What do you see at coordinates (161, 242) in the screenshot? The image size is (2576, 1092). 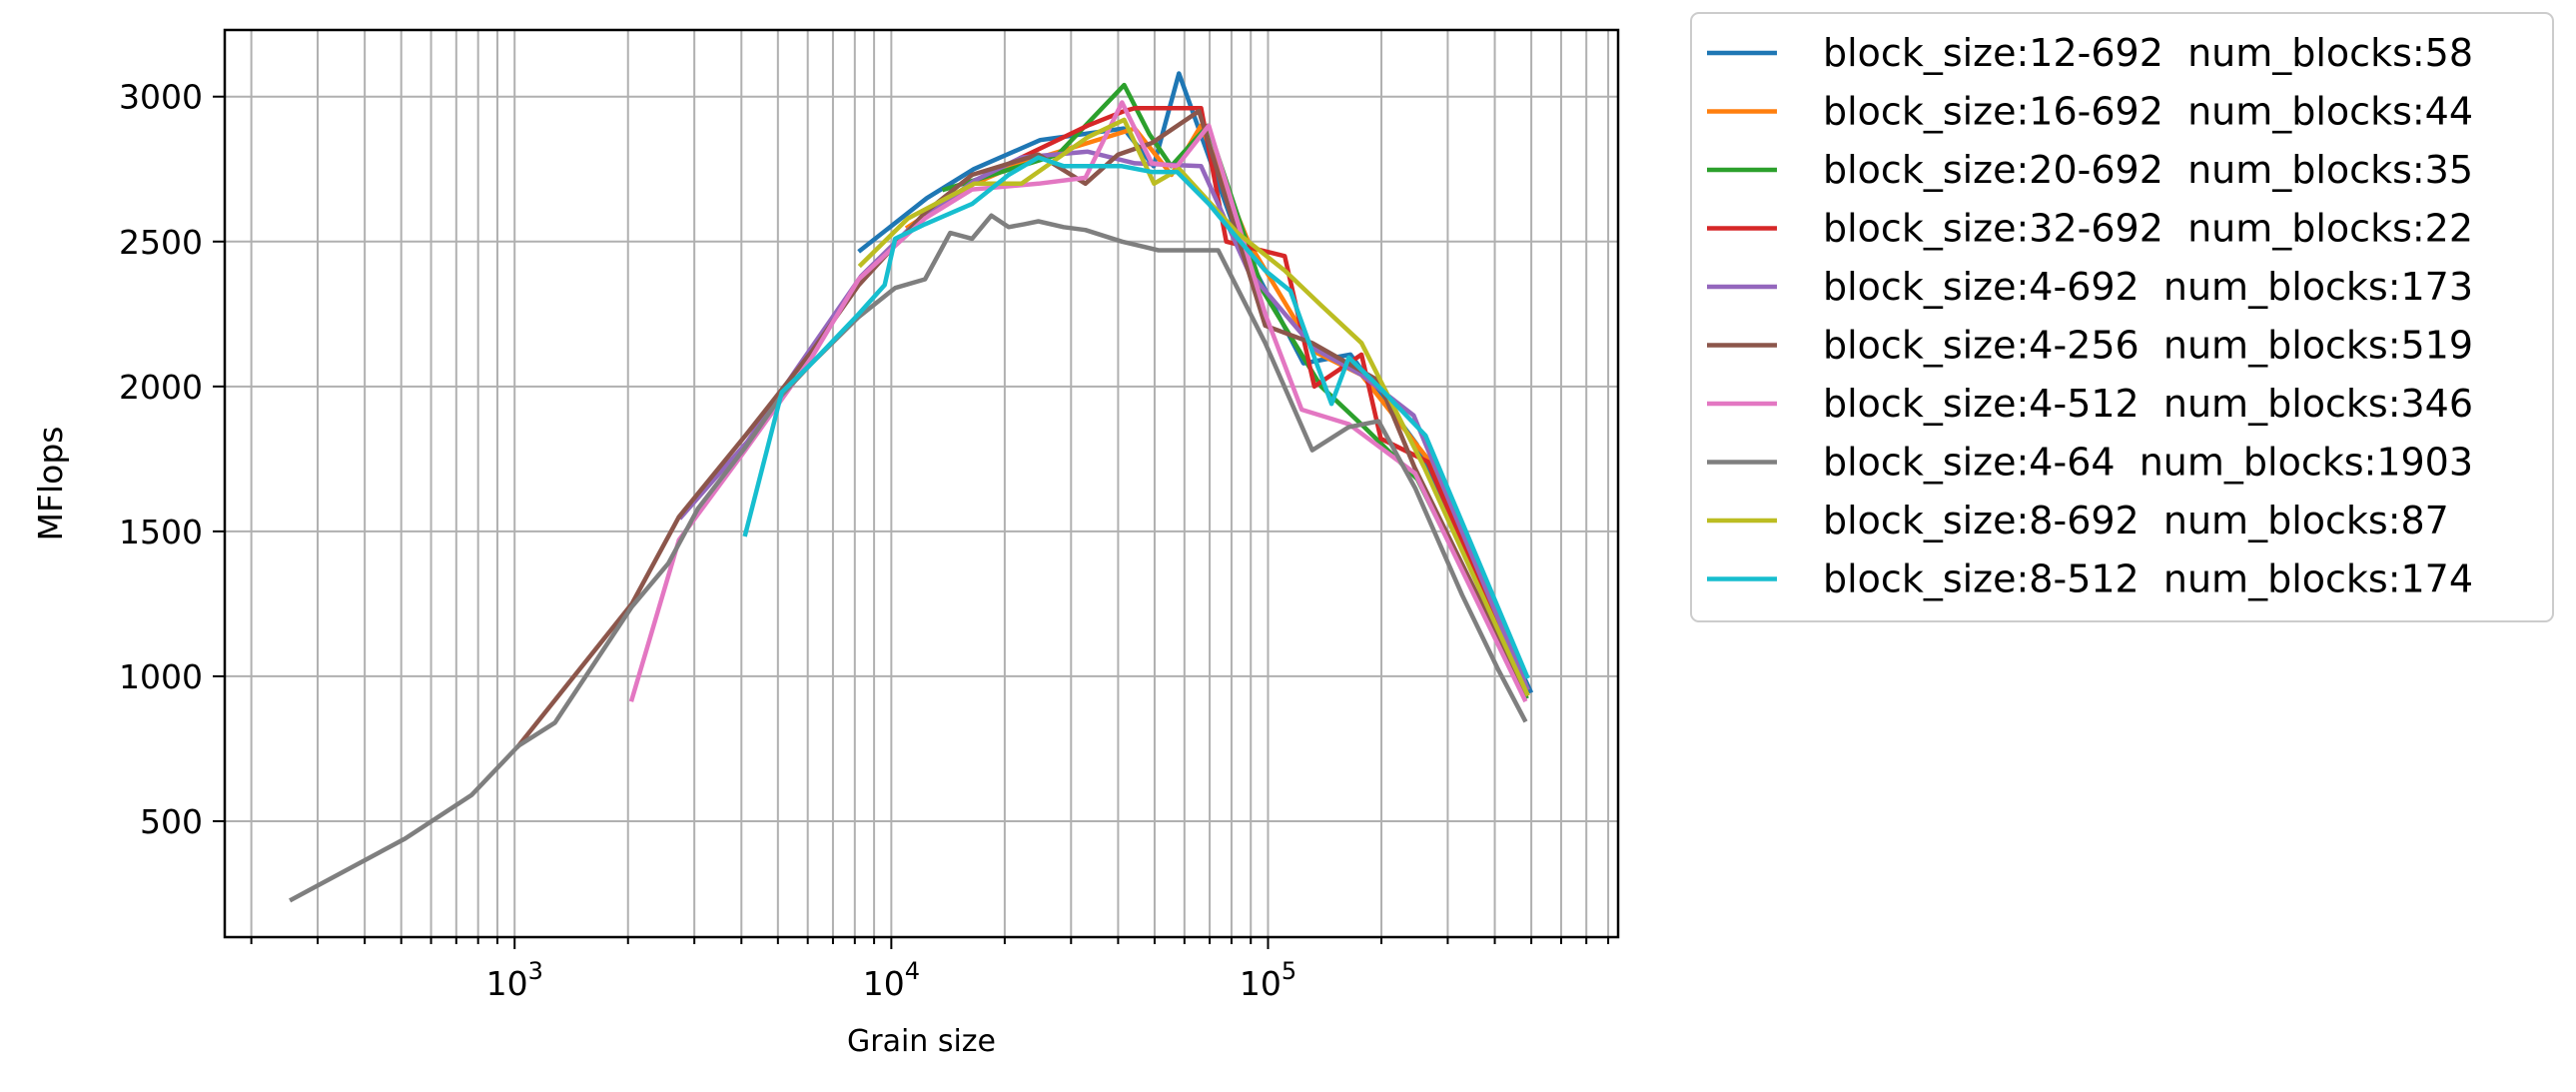 I see `y-tick-label: 2500` at bounding box center [161, 242].